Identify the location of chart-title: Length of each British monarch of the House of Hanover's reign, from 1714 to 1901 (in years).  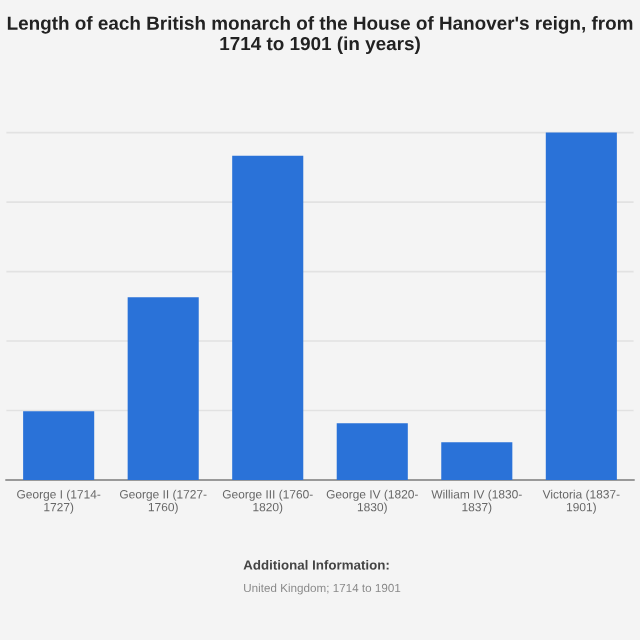
(320, 35).